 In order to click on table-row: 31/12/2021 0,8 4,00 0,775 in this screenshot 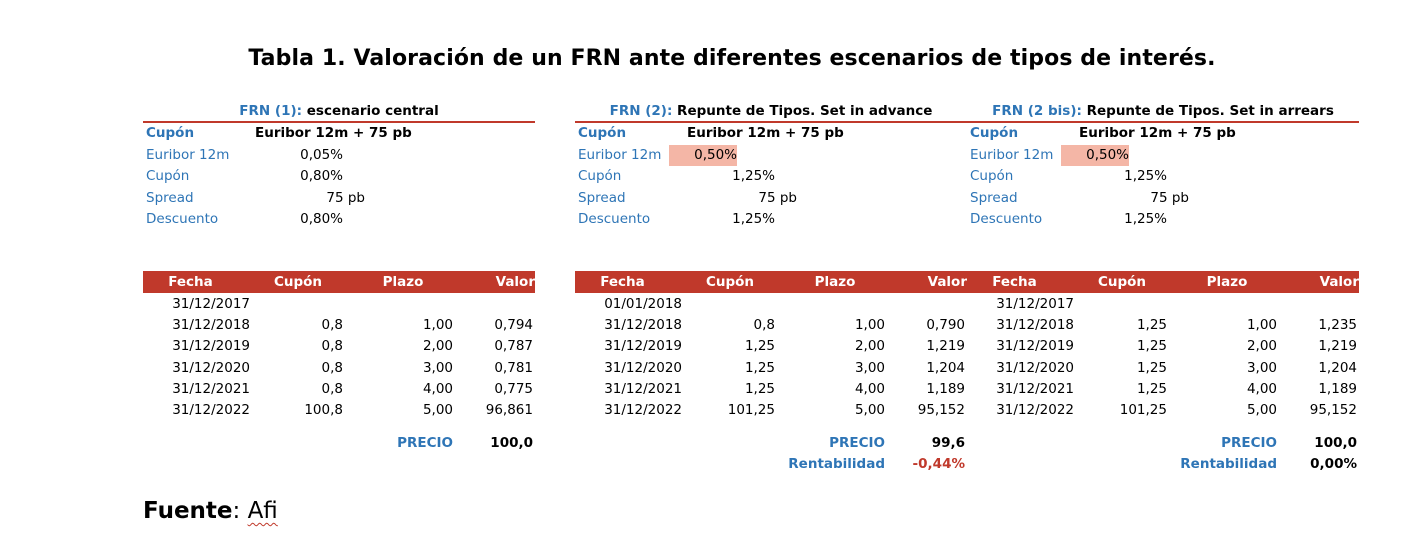, I will do `click(339, 389)`.